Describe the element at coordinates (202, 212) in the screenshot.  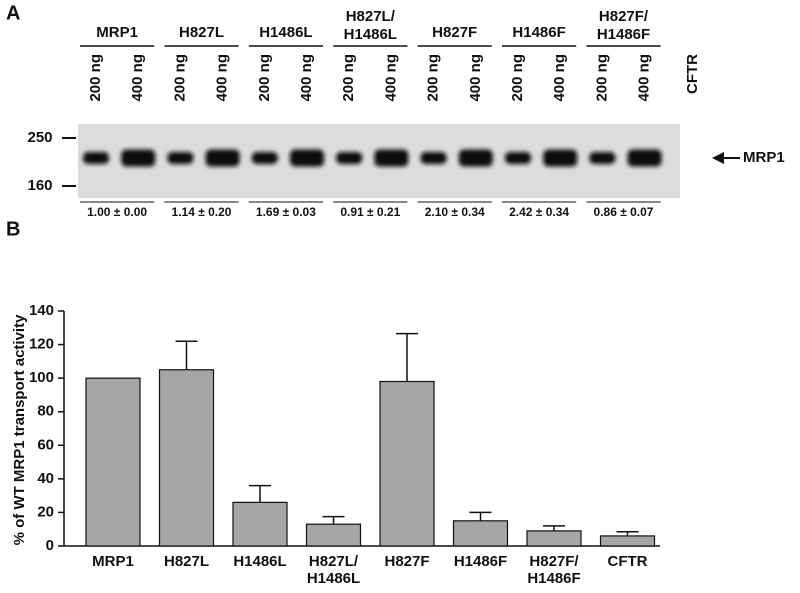
I see `quant-label: 1.14 ± 0.20` at that location.